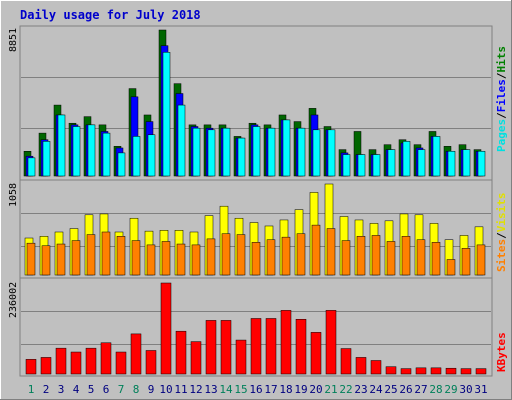 The image size is (512, 400). What do you see at coordinates (435, 389) in the screenshot?
I see `x-tick-label: 28` at bounding box center [435, 389].